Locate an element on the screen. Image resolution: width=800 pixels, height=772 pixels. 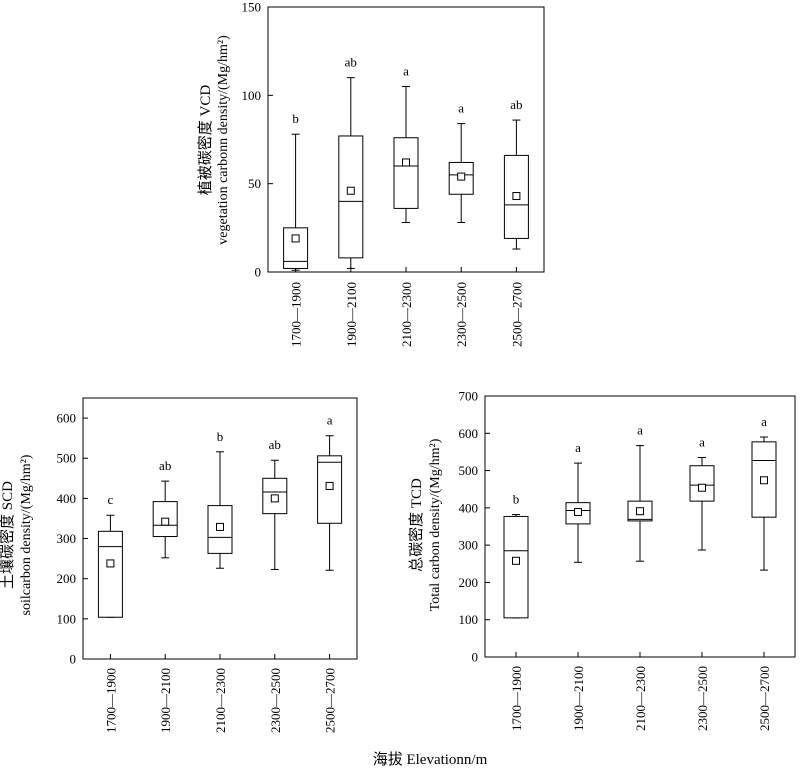
tcd-ytick-label: 0 is located at coordinates (475, 657).